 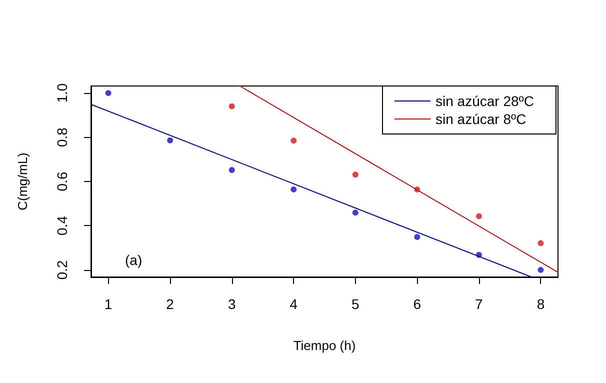 I want to click on y-tick-label: 0.6, so click(x=62, y=182).